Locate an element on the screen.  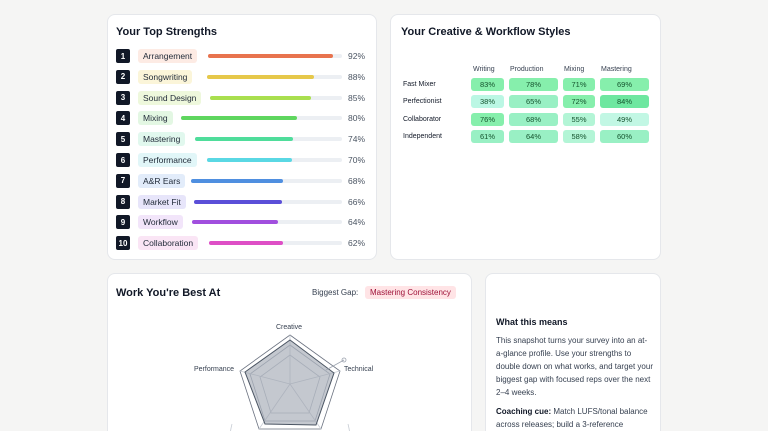
strength-row: 6 Performance 70% is located at coordinates (242, 160).